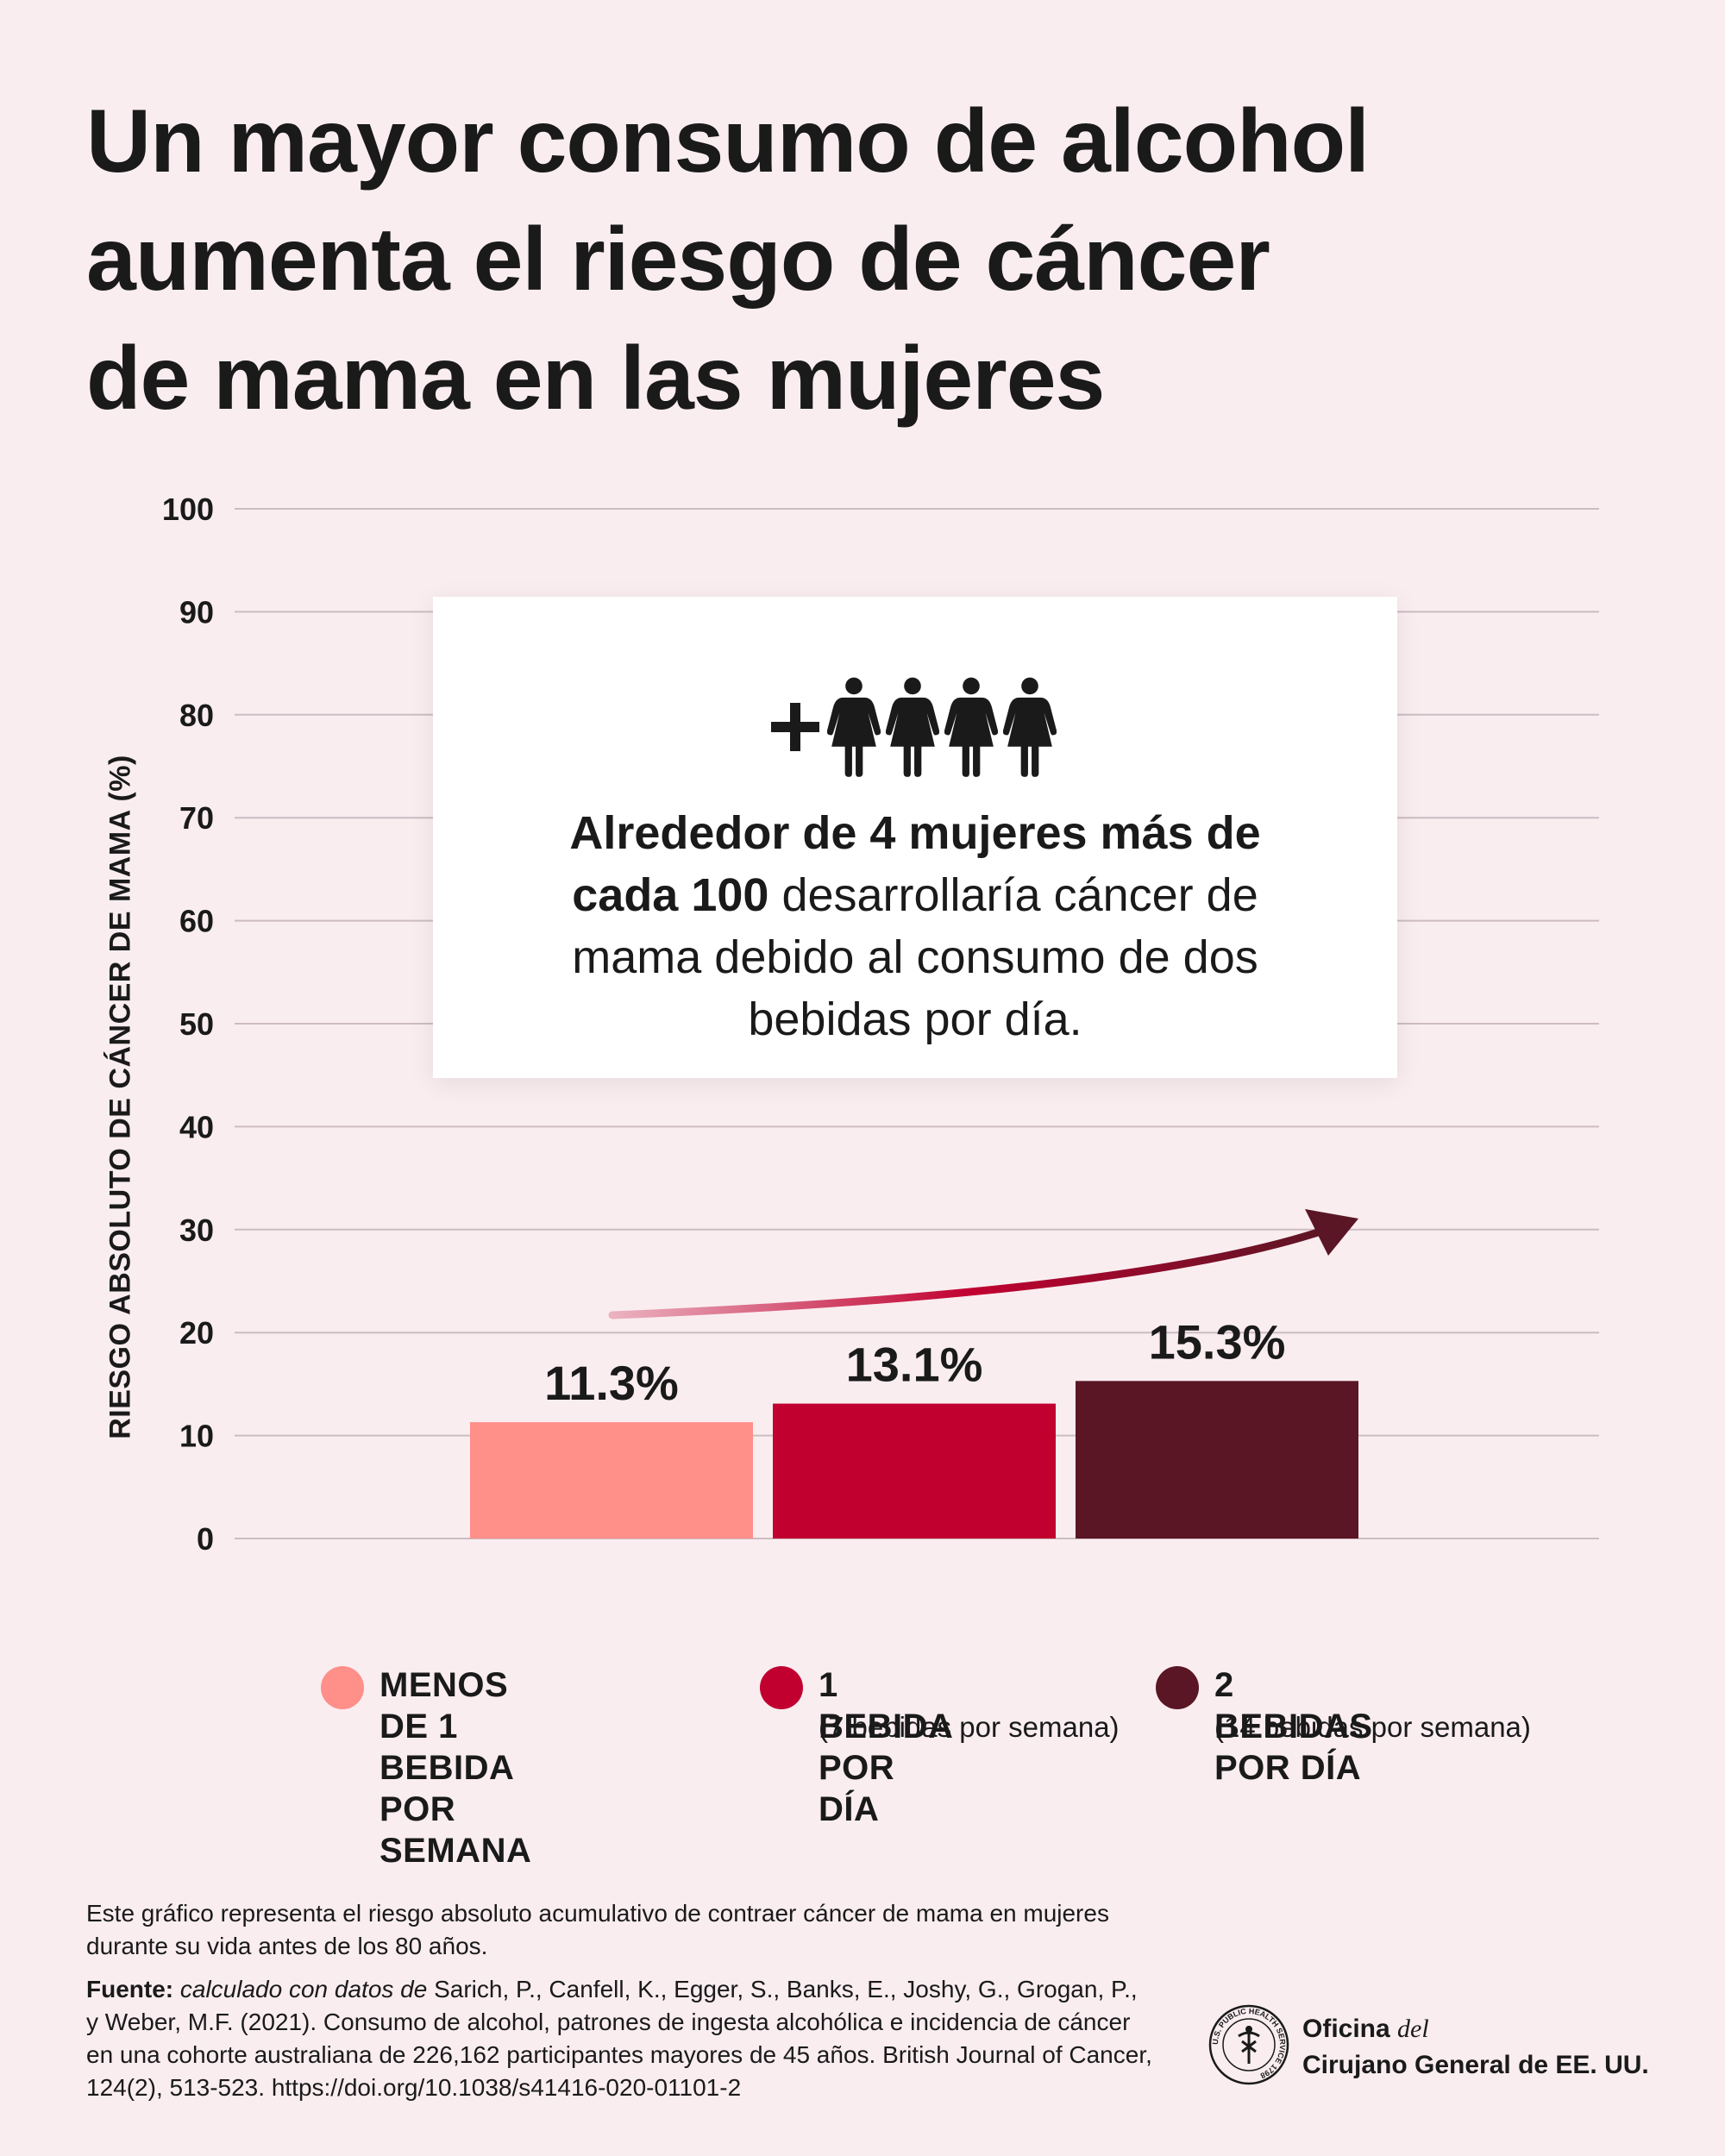 The image size is (1725, 2156). I want to click on source-label: Fuente:, so click(130, 1989).